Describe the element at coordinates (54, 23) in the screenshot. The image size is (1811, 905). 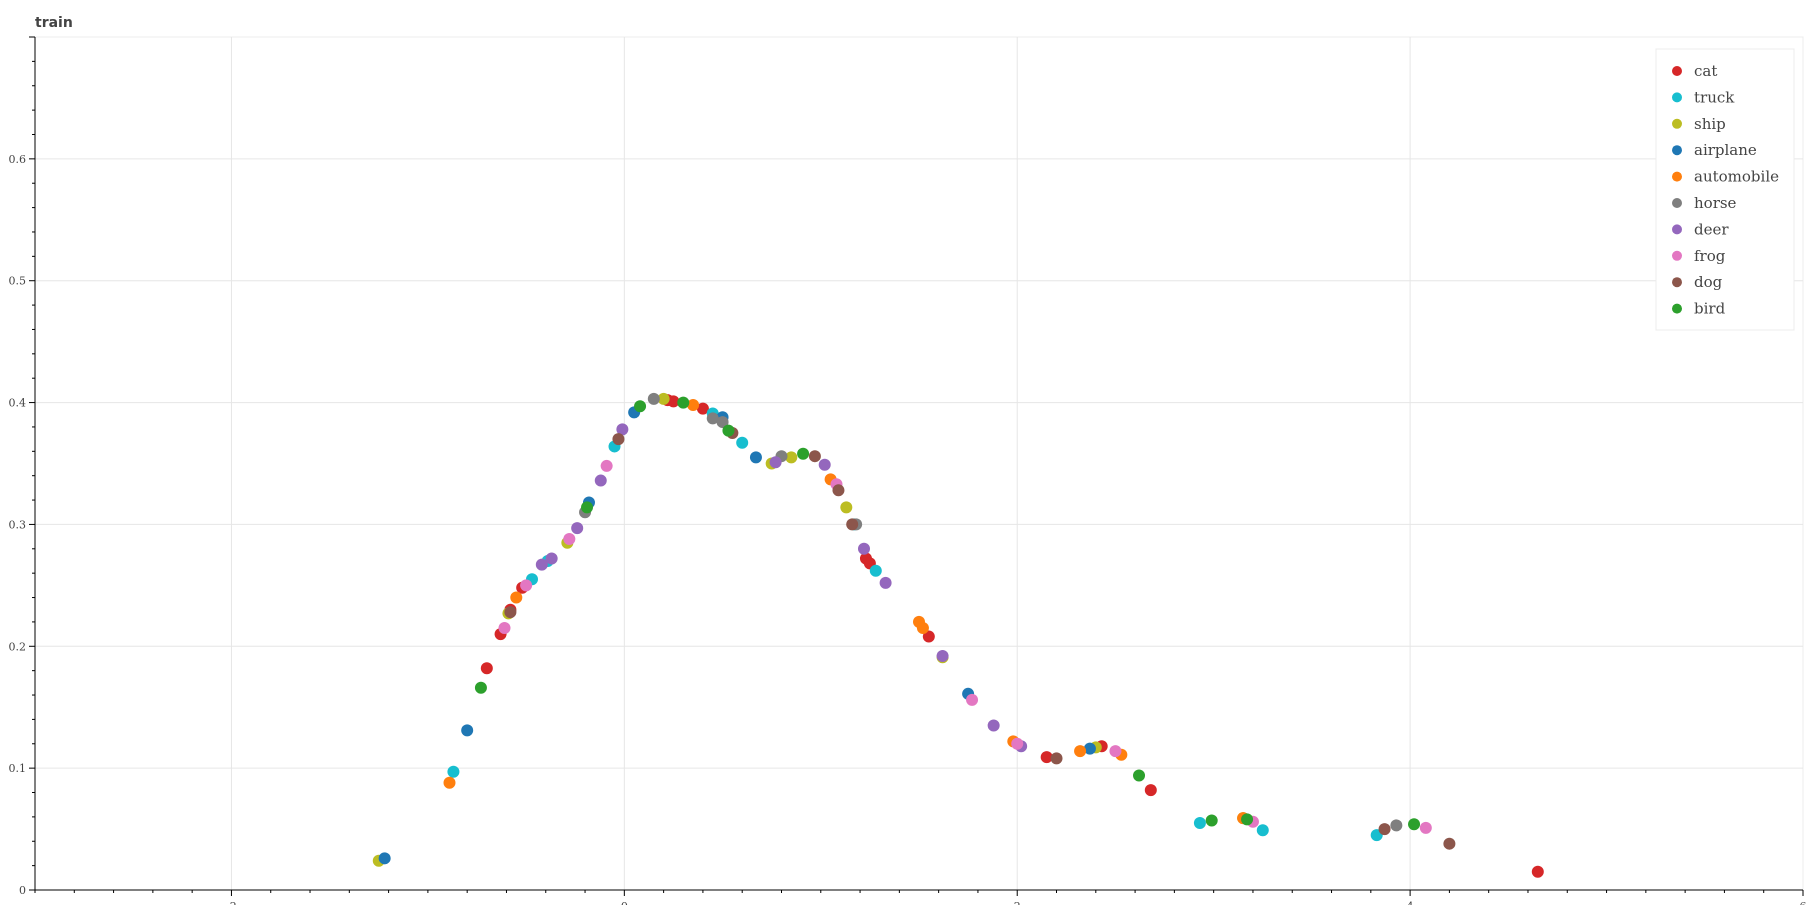
I see `chart-title: train` at that location.